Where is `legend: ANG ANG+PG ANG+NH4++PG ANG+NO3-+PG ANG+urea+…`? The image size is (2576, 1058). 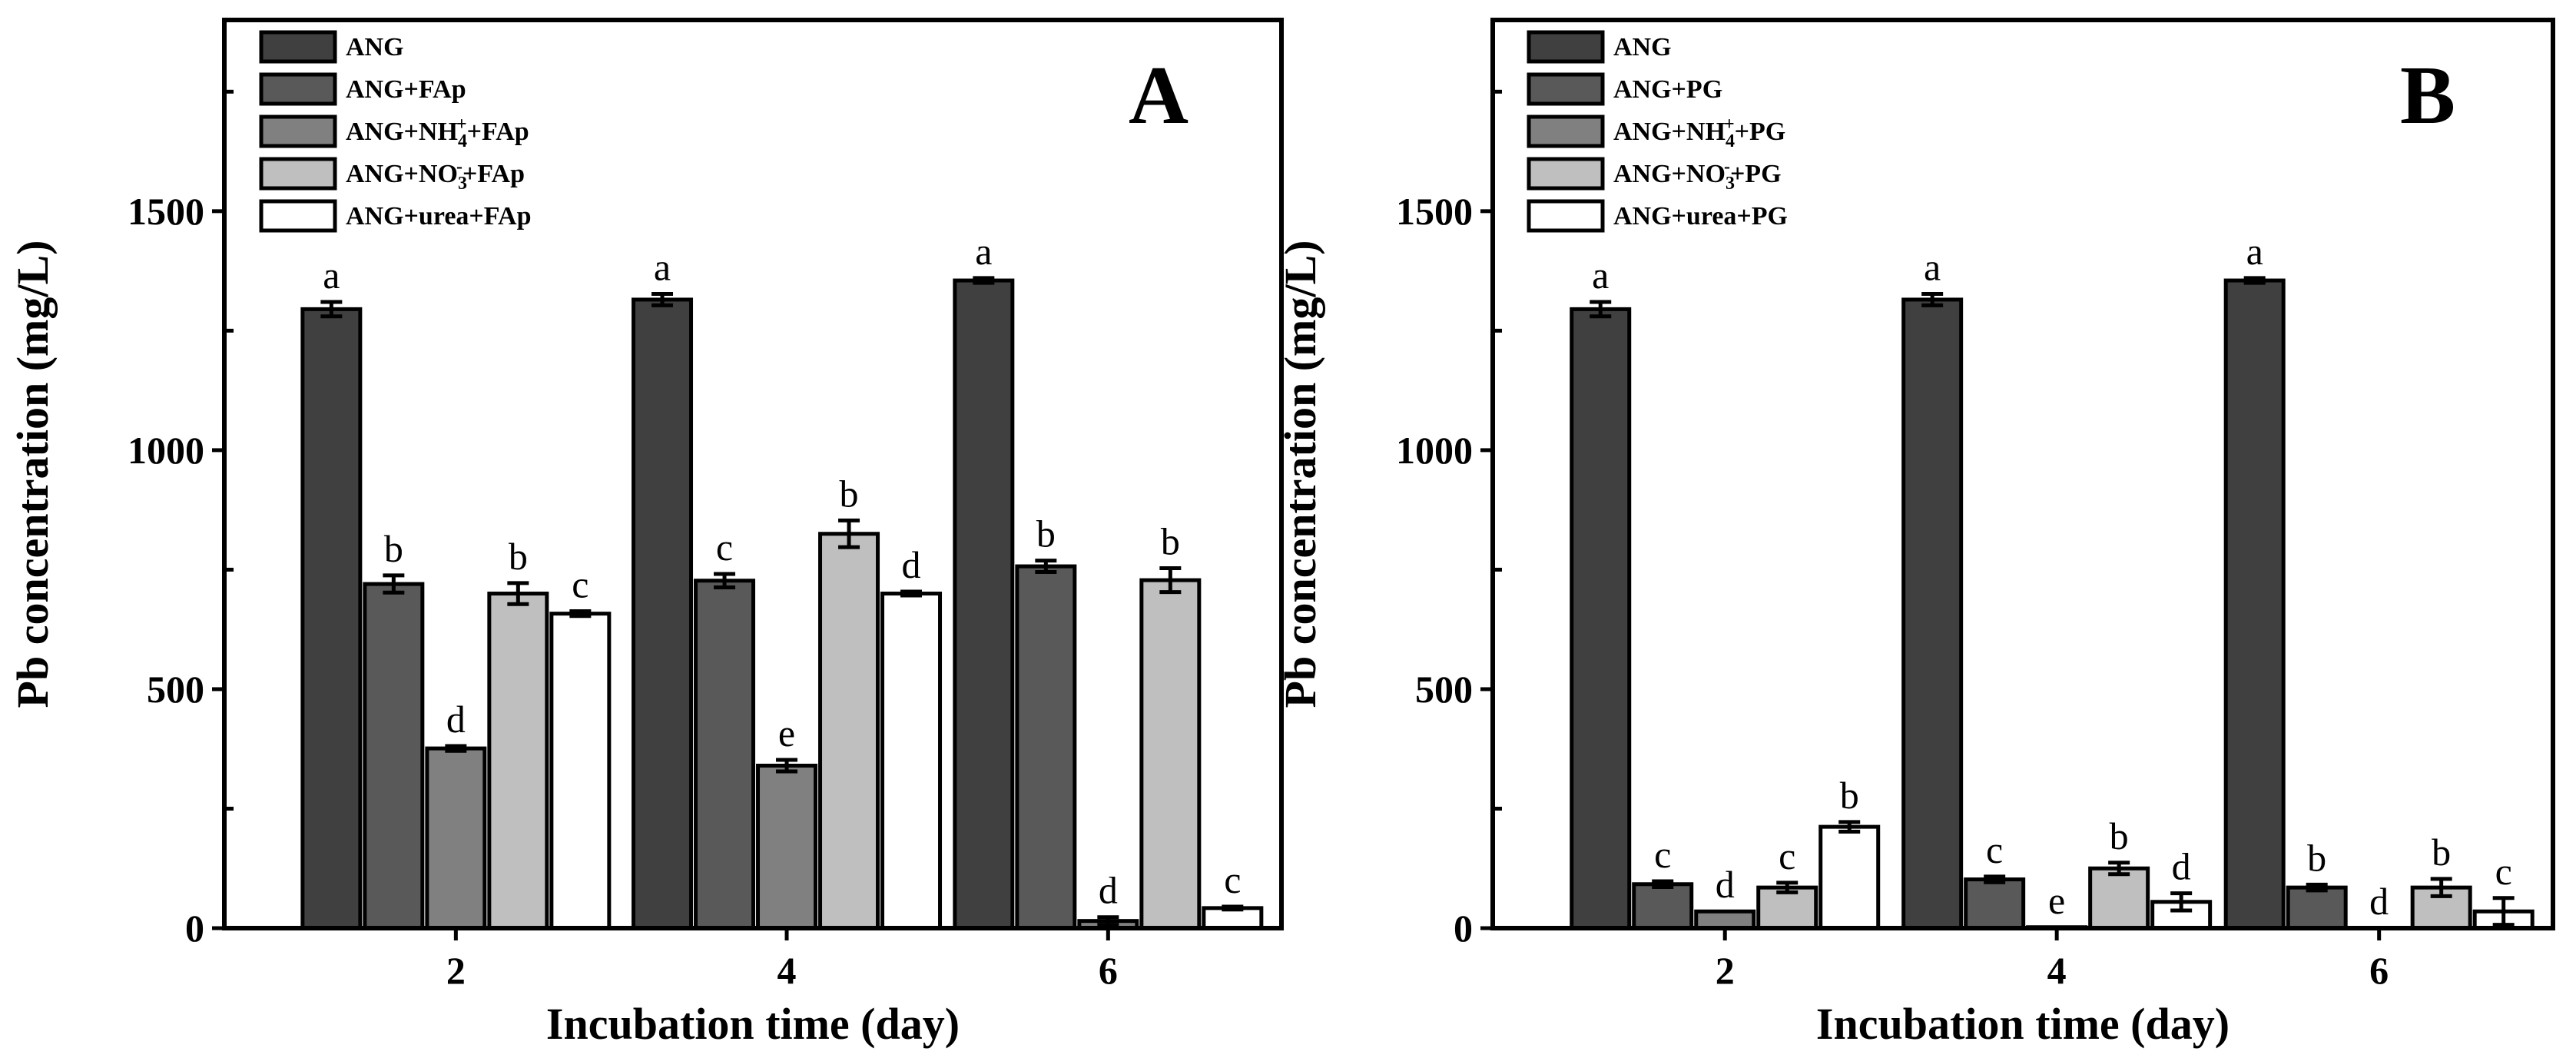 legend: ANG ANG+PG ANG+NH4++PG ANG+NO3-+PG ANG+urea+… is located at coordinates (1657, 131).